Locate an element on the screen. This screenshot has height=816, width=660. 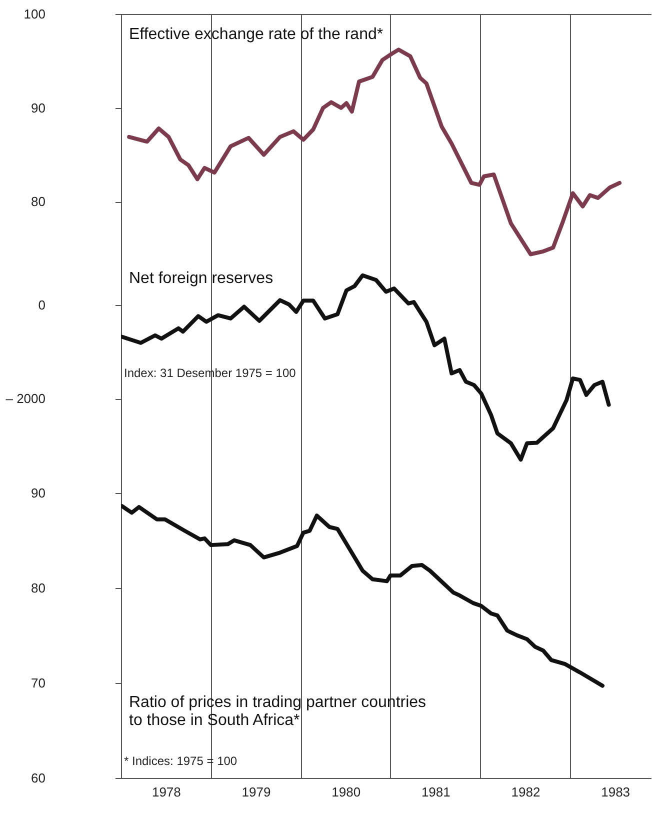
y-tick-label: 60 is located at coordinates (38, 778).